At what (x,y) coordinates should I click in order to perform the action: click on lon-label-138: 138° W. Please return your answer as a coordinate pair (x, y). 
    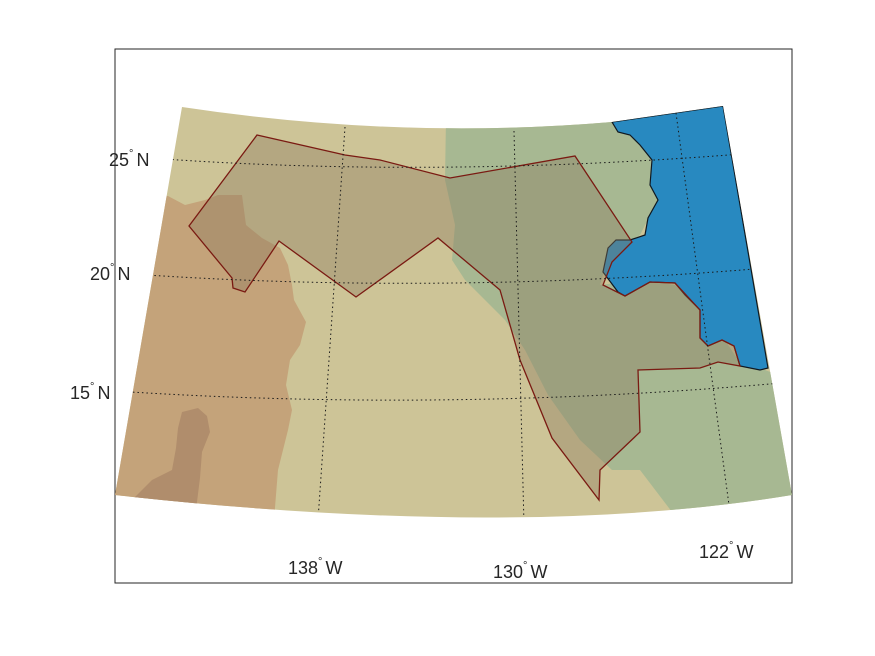
    Looking at the image, I should click on (315, 567).